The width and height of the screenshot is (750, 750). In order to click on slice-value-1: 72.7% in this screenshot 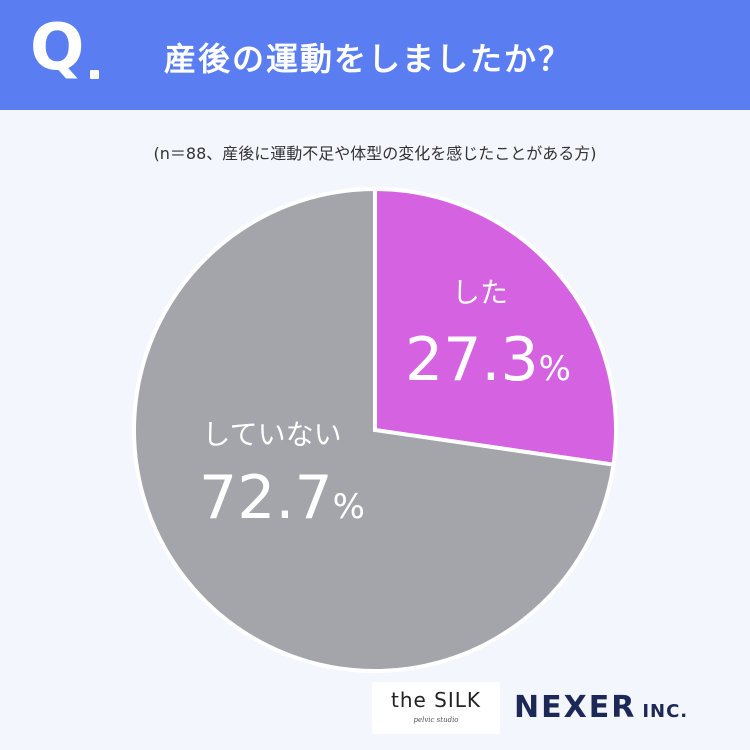, I will do `click(282, 498)`.